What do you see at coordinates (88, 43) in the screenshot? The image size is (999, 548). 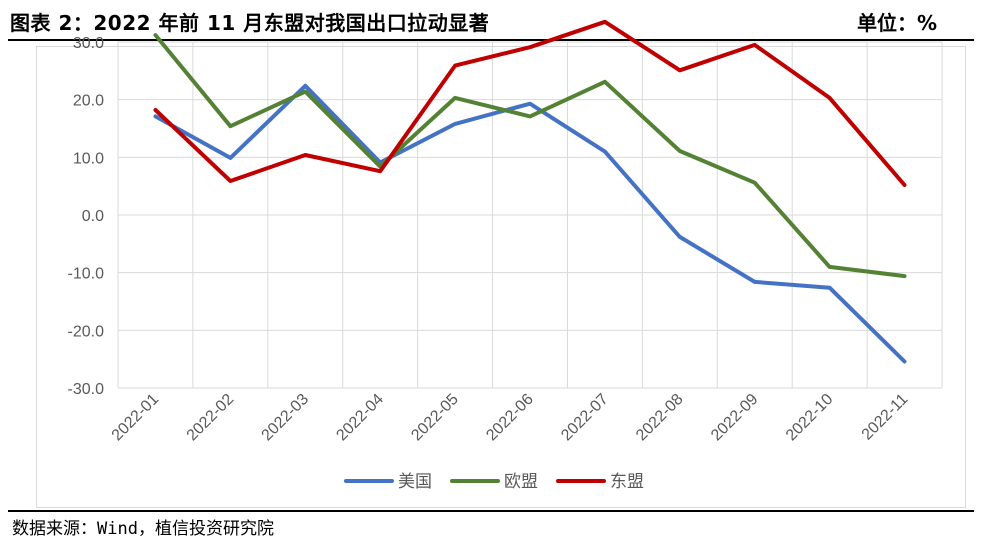 I see `y-tick-label: 30.0` at bounding box center [88, 43].